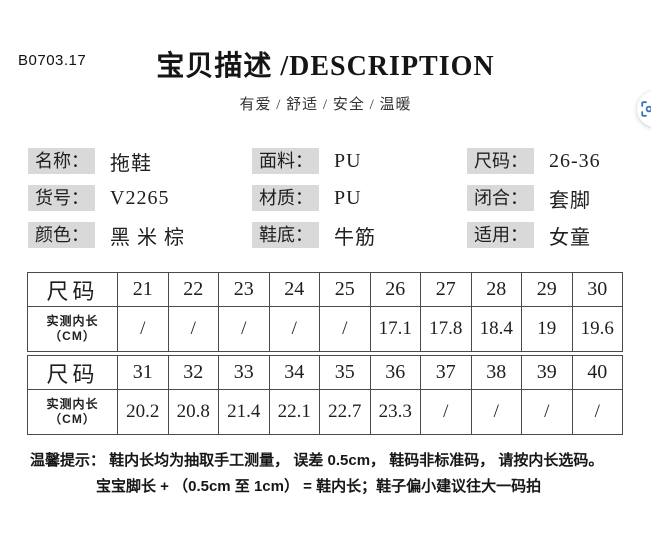 Image resolution: width=651 pixels, height=550 pixels. What do you see at coordinates (547, 289) in the screenshot?
I see `size-cell: 29` at bounding box center [547, 289].